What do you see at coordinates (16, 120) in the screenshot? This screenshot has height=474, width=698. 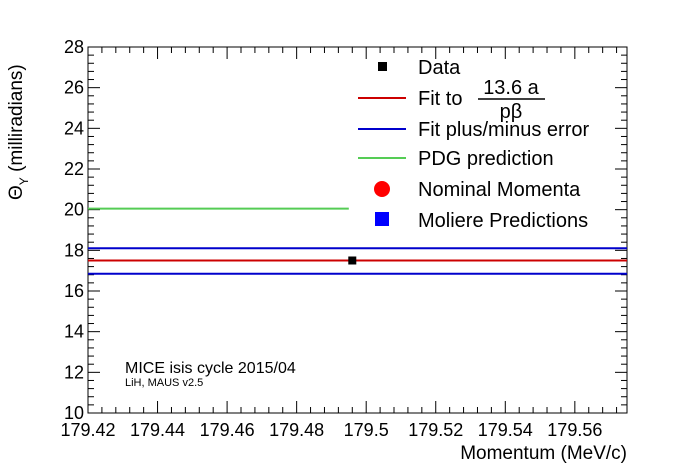 I see `y-axis-title-units: (milliradians)` at bounding box center [16, 120].